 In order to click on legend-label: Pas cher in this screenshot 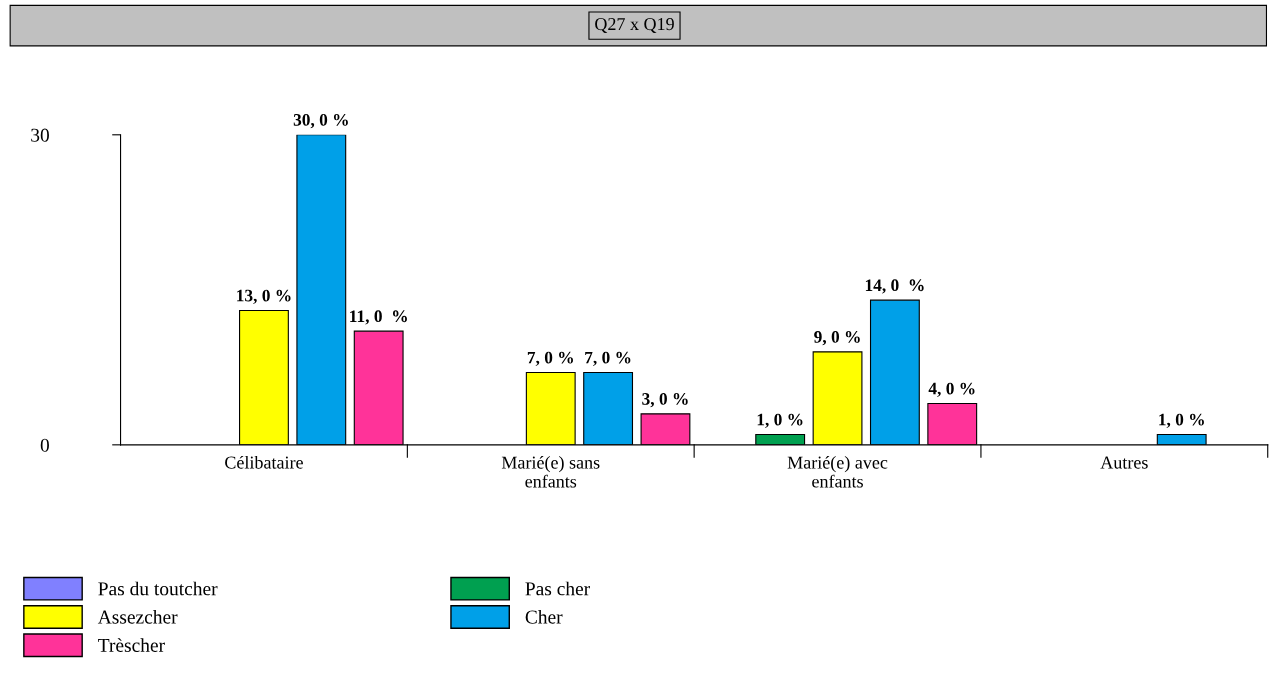, I will do `click(557, 588)`.